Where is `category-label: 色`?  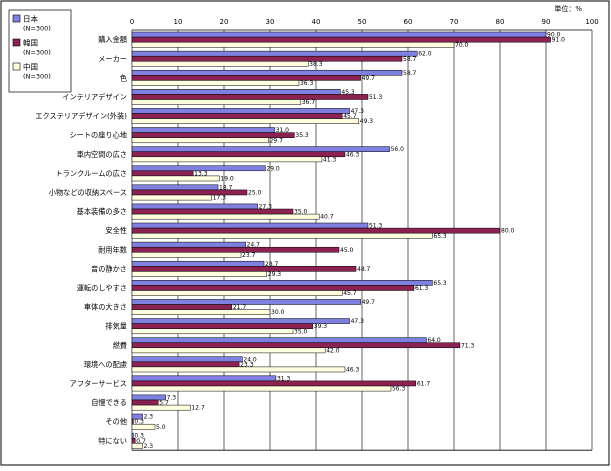 category-label: 色 is located at coordinates (123, 77).